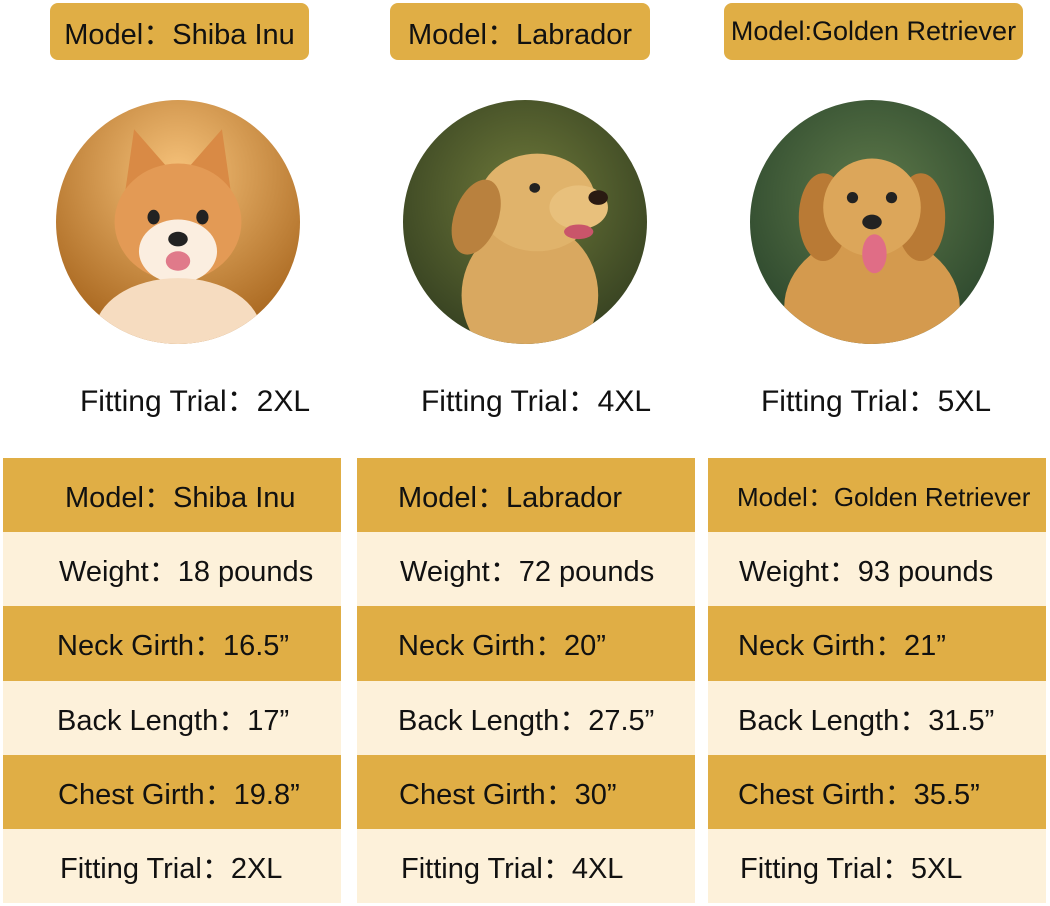 The width and height of the screenshot is (1050, 906). I want to click on table-row-weight: Weight：72 pounds, so click(526, 569).